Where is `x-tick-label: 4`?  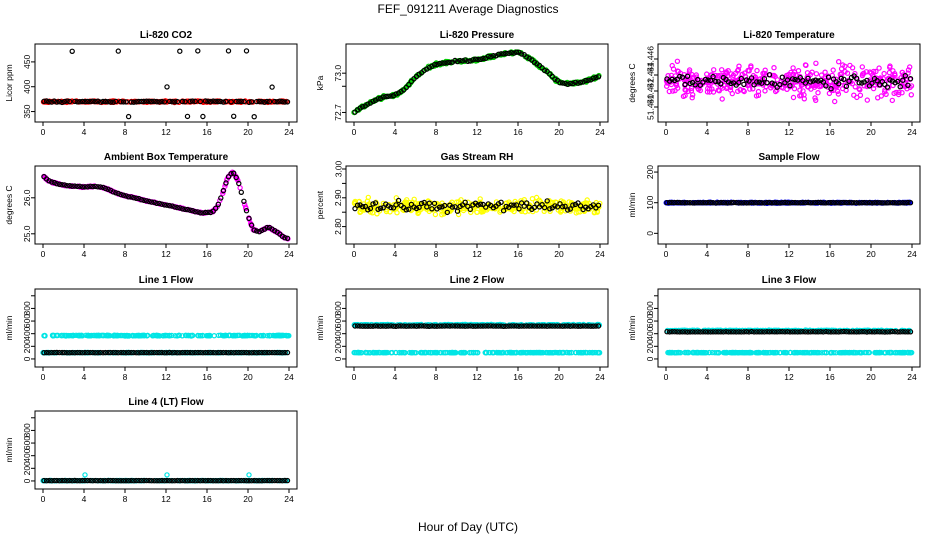
x-tick-label: 4 is located at coordinates (84, 132).